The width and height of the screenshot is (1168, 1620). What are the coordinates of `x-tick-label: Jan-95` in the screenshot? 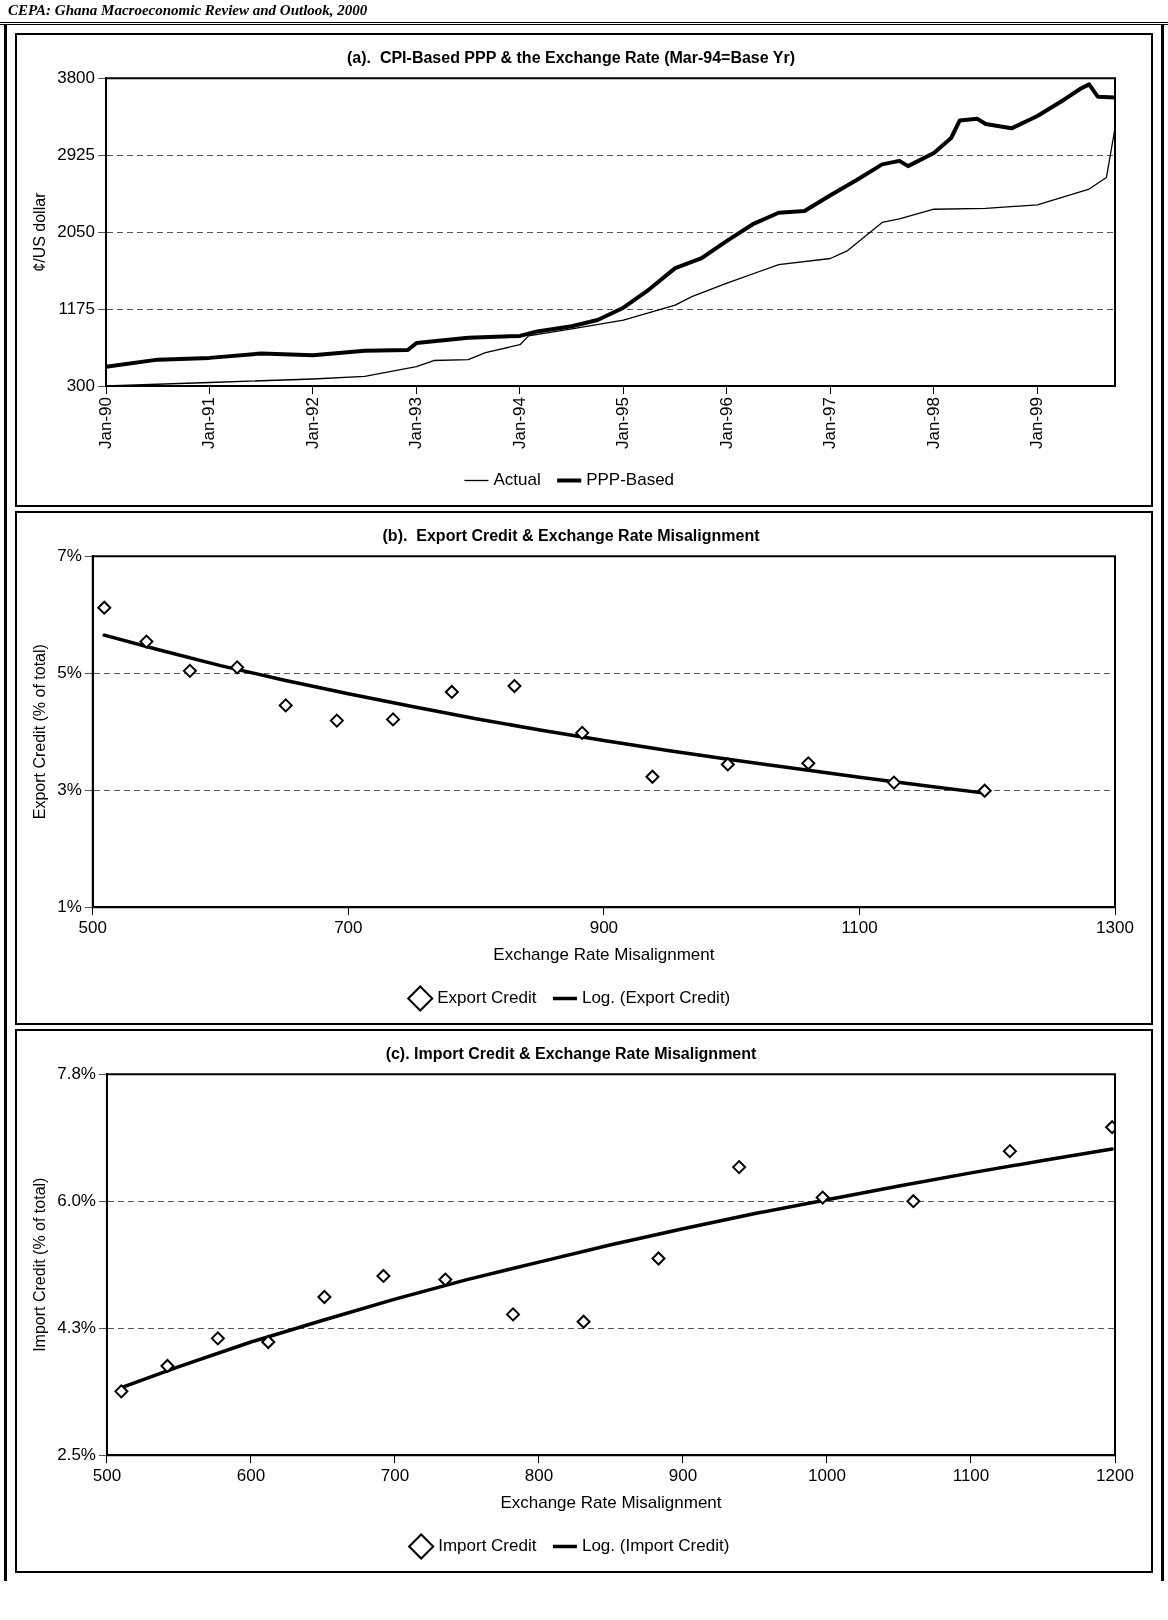 It's located at (623, 423).